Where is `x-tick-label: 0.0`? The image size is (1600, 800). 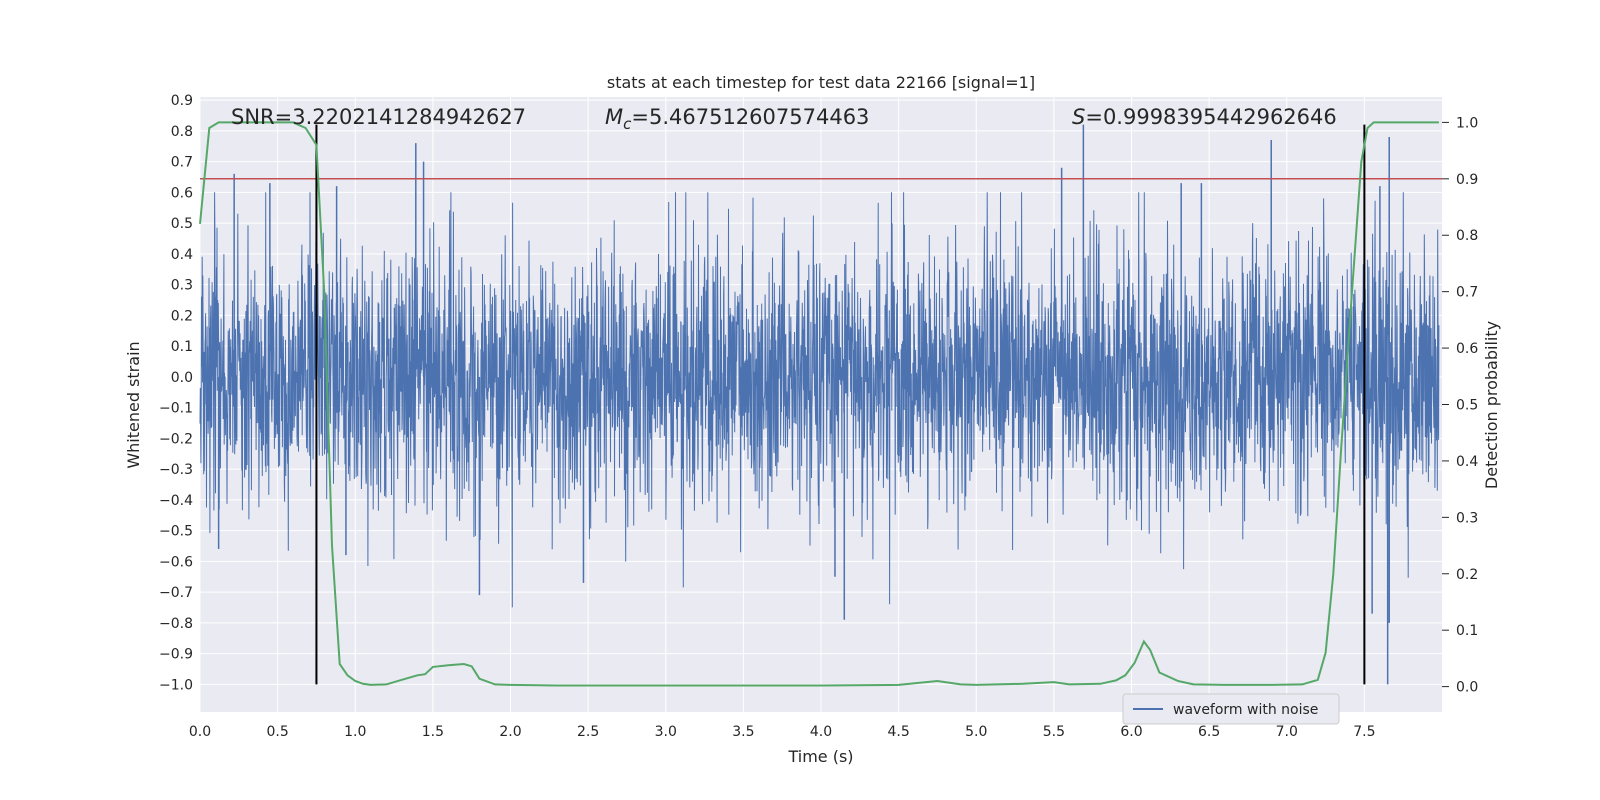
x-tick-label: 0.0 is located at coordinates (200, 732).